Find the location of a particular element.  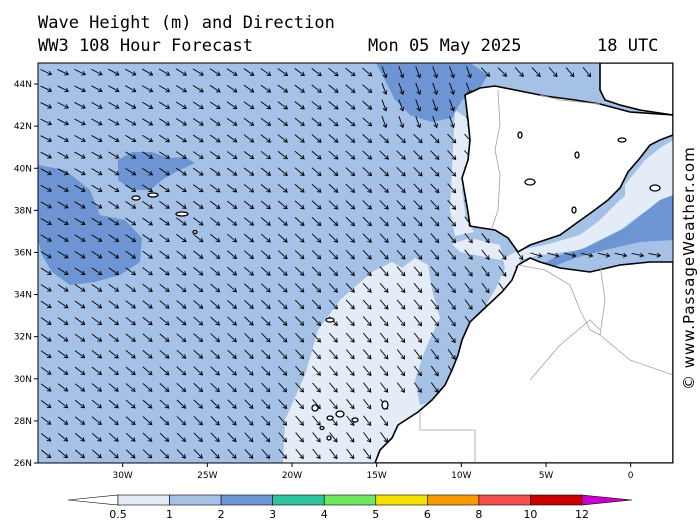

colorbar-label: 10 is located at coordinates (530, 514).